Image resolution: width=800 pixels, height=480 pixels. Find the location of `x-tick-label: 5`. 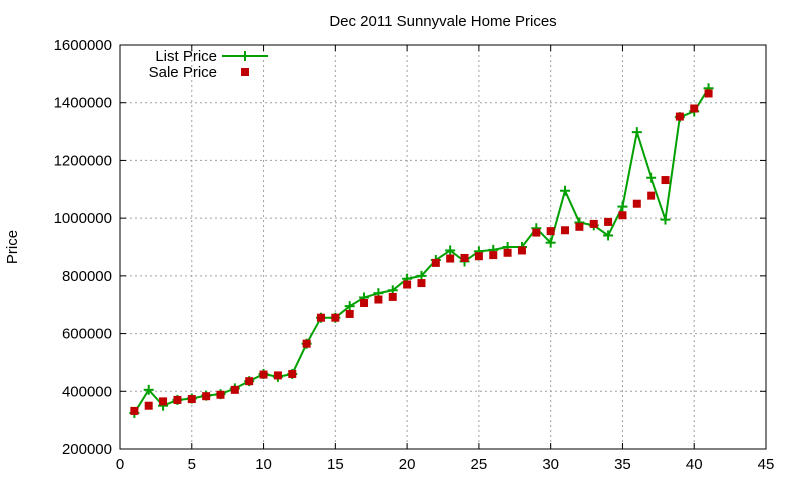

x-tick-label: 5 is located at coordinates (192, 464).